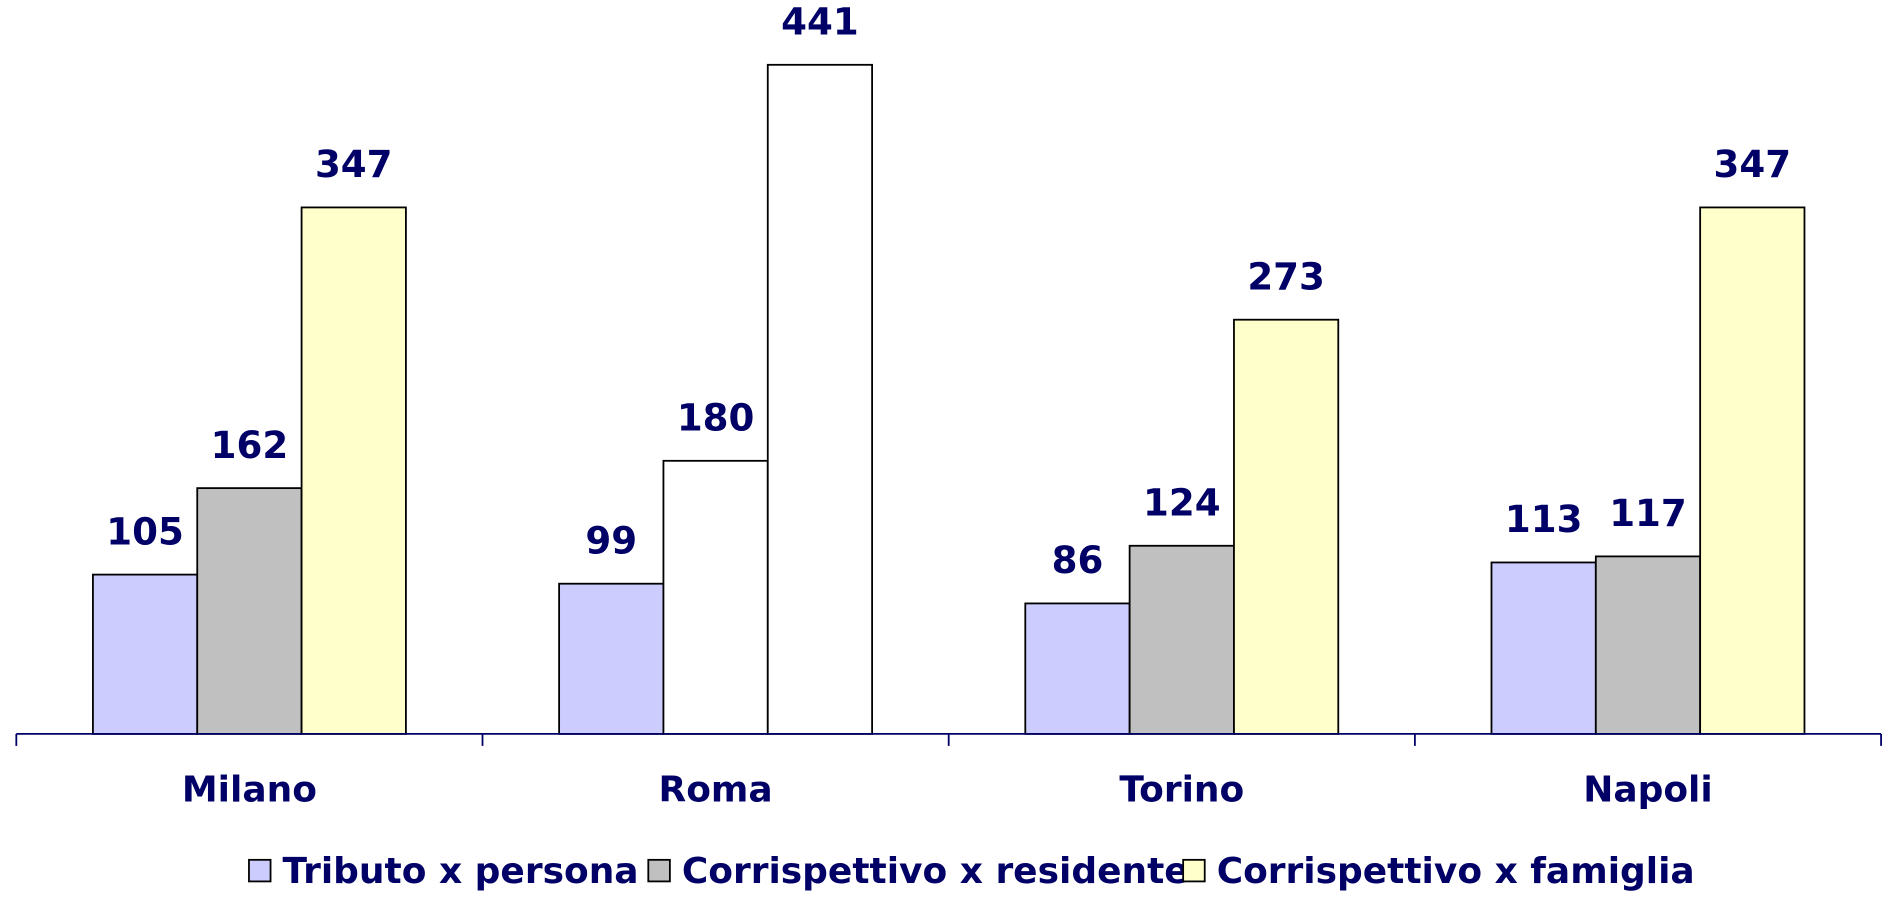 This screenshot has height=897, width=1889. What do you see at coordinates (145, 531) in the screenshot?
I see `data-label: 105` at bounding box center [145, 531].